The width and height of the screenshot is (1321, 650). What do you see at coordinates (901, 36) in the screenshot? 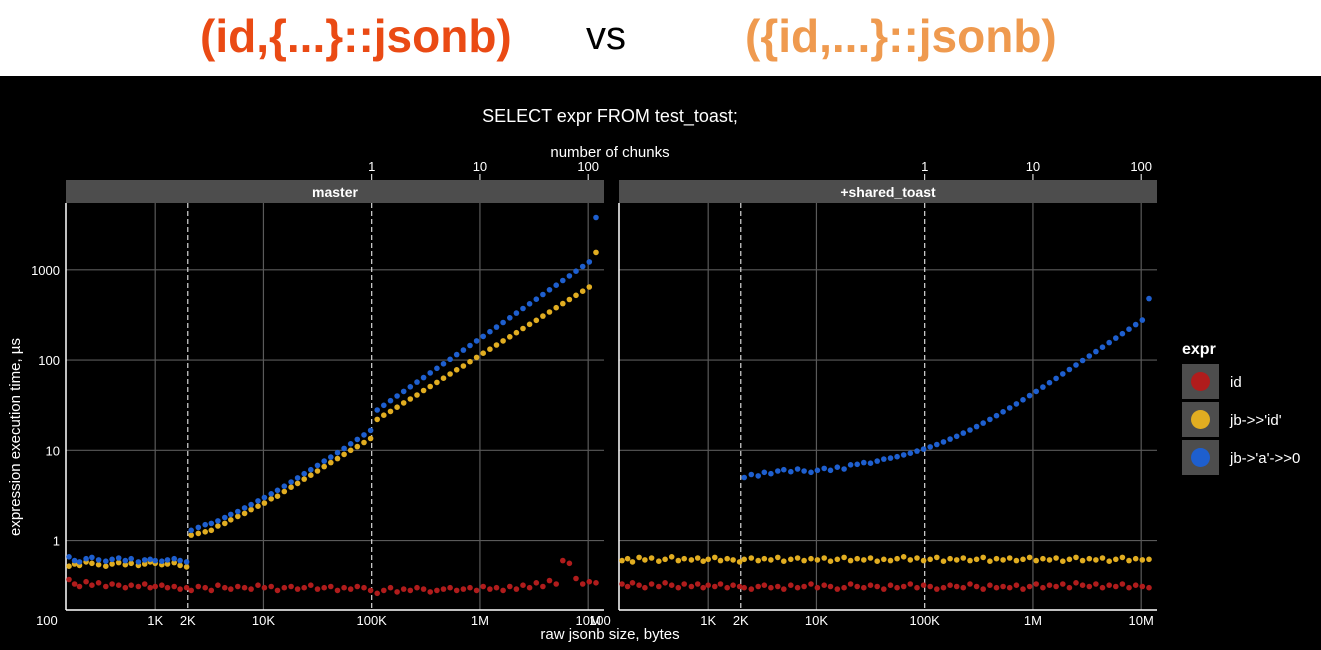
I see `right-expression-title: ({id,...}::jsonb)` at bounding box center [901, 36].